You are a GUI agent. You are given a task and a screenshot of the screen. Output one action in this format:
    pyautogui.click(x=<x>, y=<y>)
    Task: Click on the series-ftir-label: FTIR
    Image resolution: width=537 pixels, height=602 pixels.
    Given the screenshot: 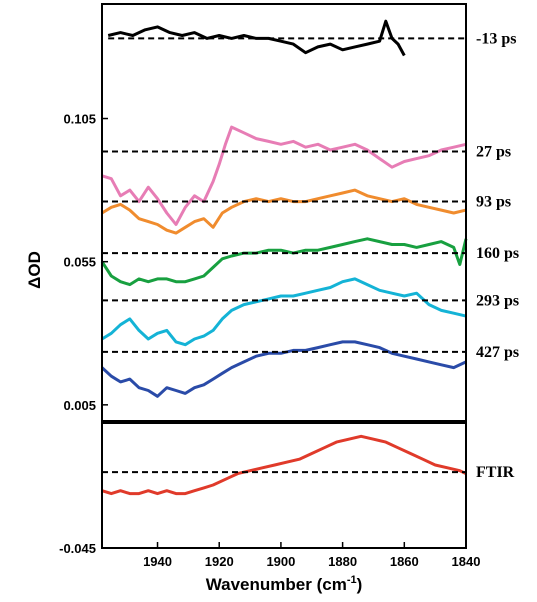 What is the action you would take?
    pyautogui.click(x=495, y=472)
    